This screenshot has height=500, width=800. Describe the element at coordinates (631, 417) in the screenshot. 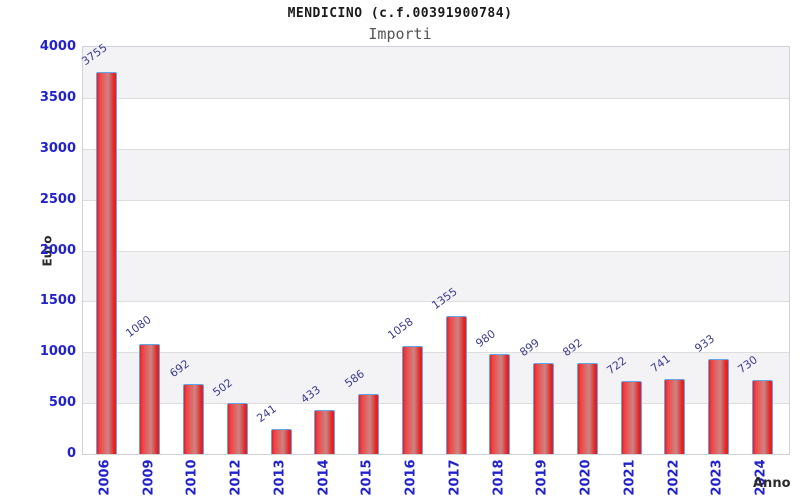

I see `bar-2021` at that location.